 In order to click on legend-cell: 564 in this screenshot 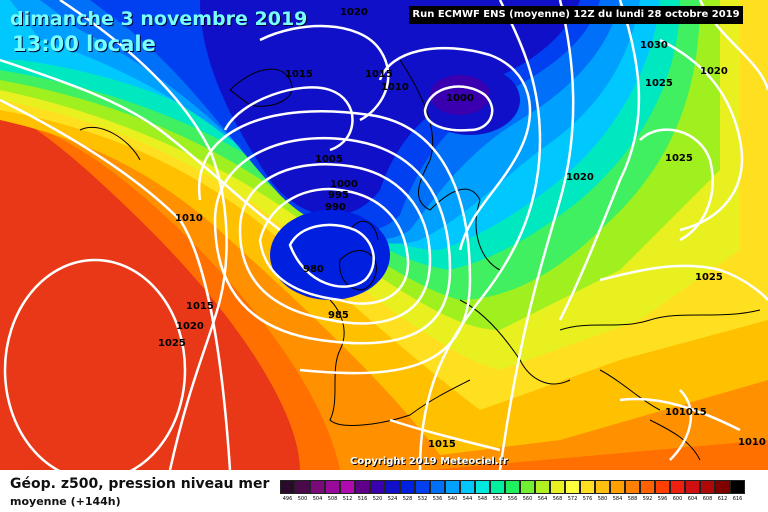, I will do `click(542, 491)`.